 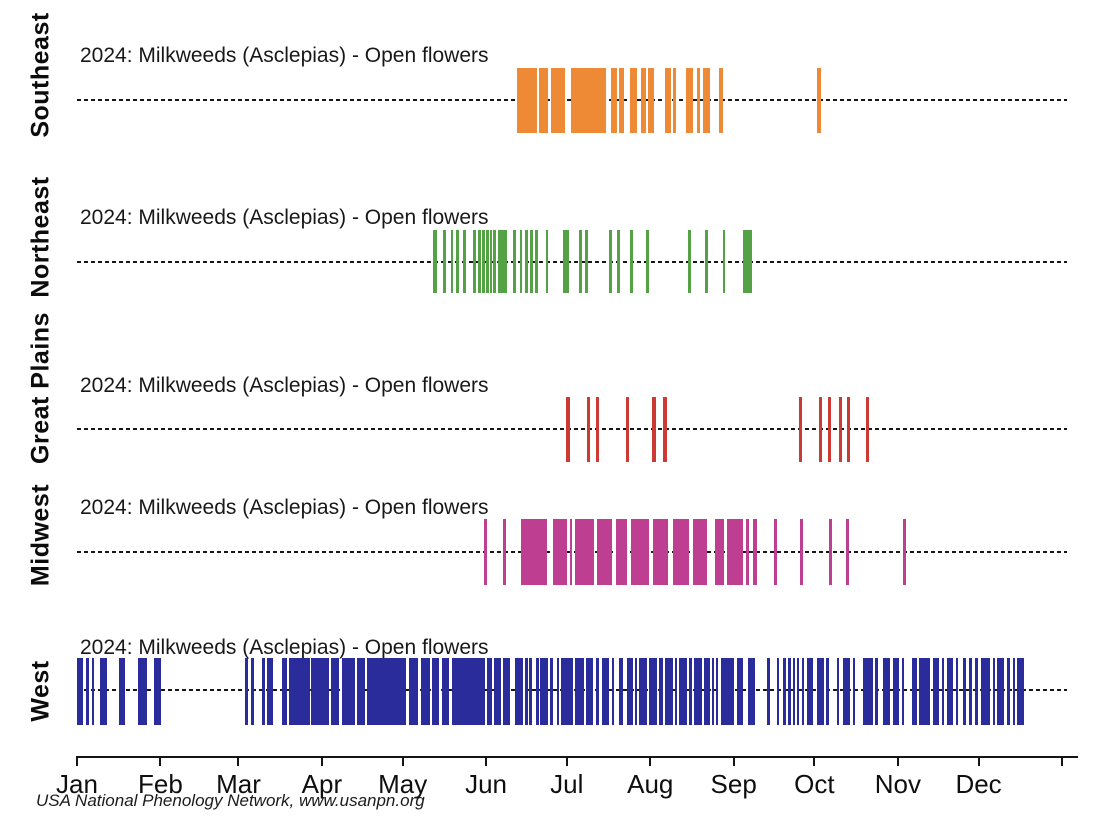 What do you see at coordinates (577, 757) in the screenshot?
I see `month-axis-line` at bounding box center [577, 757].